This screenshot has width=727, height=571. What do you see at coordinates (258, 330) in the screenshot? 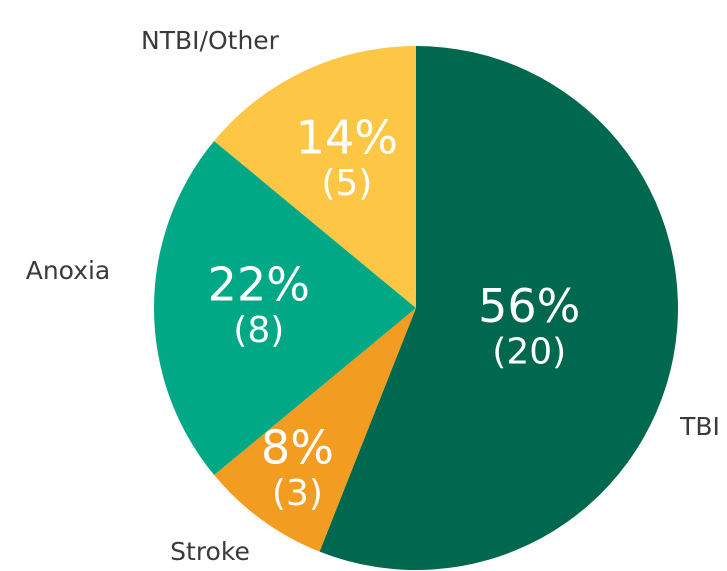
I see `count-label: (8)` at bounding box center [258, 330].